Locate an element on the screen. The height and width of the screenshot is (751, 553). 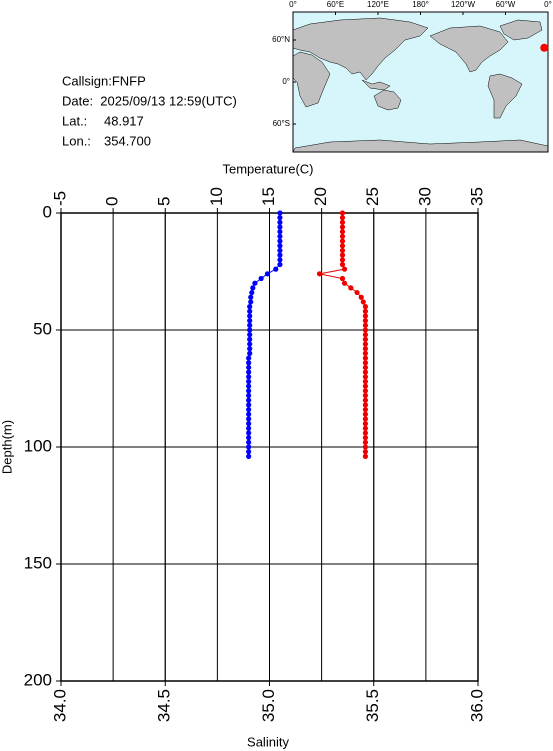
x2-tick-label: 30 is located at coordinates (424, 196).